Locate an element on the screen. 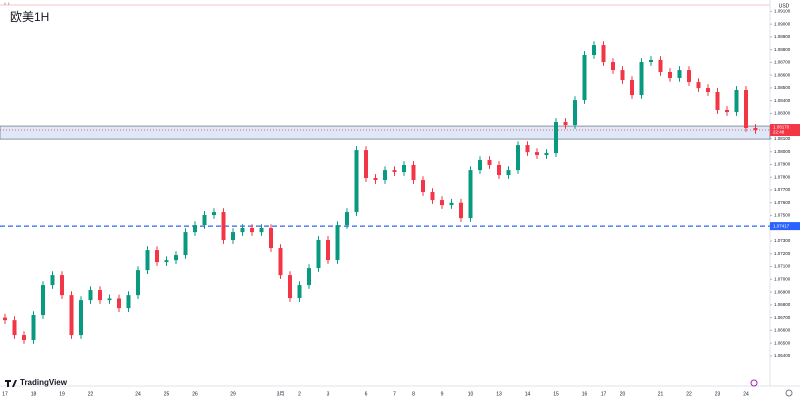 The image size is (800, 405). hline-label-bg is located at coordinates (785, 226).